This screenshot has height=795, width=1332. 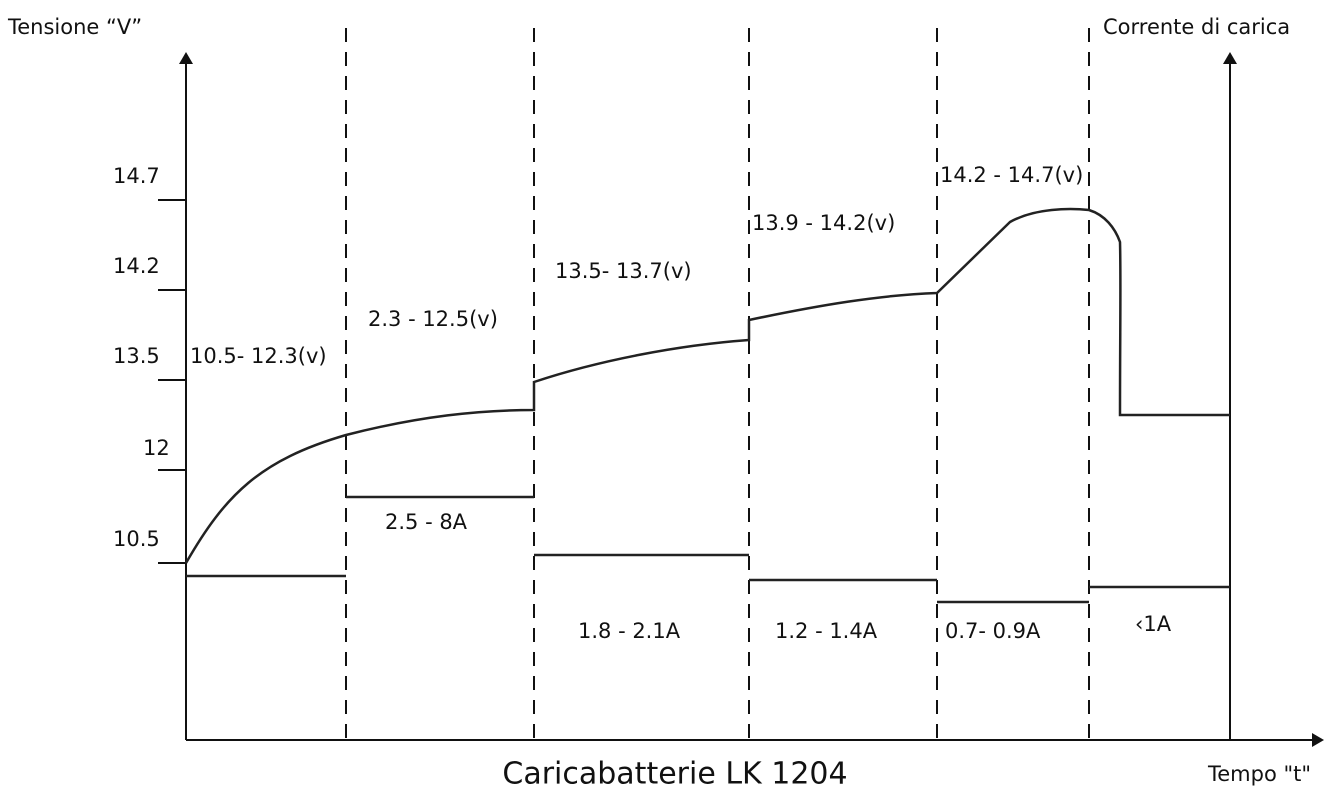 I want to click on voltage-tick-label: 12, so click(x=156, y=448).